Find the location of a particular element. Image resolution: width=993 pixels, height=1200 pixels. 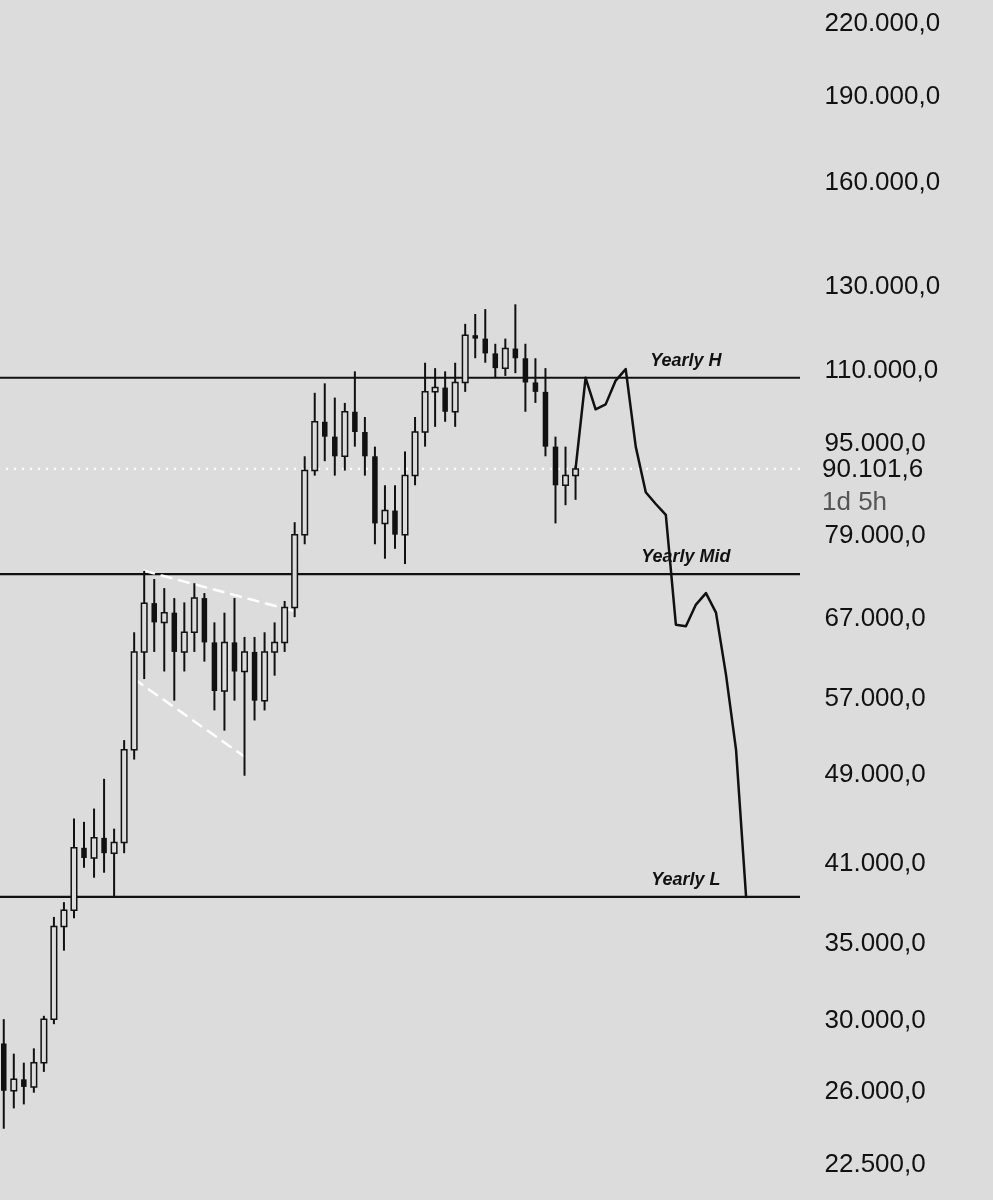

text: 1d 5h is located at coordinates (855, 500).